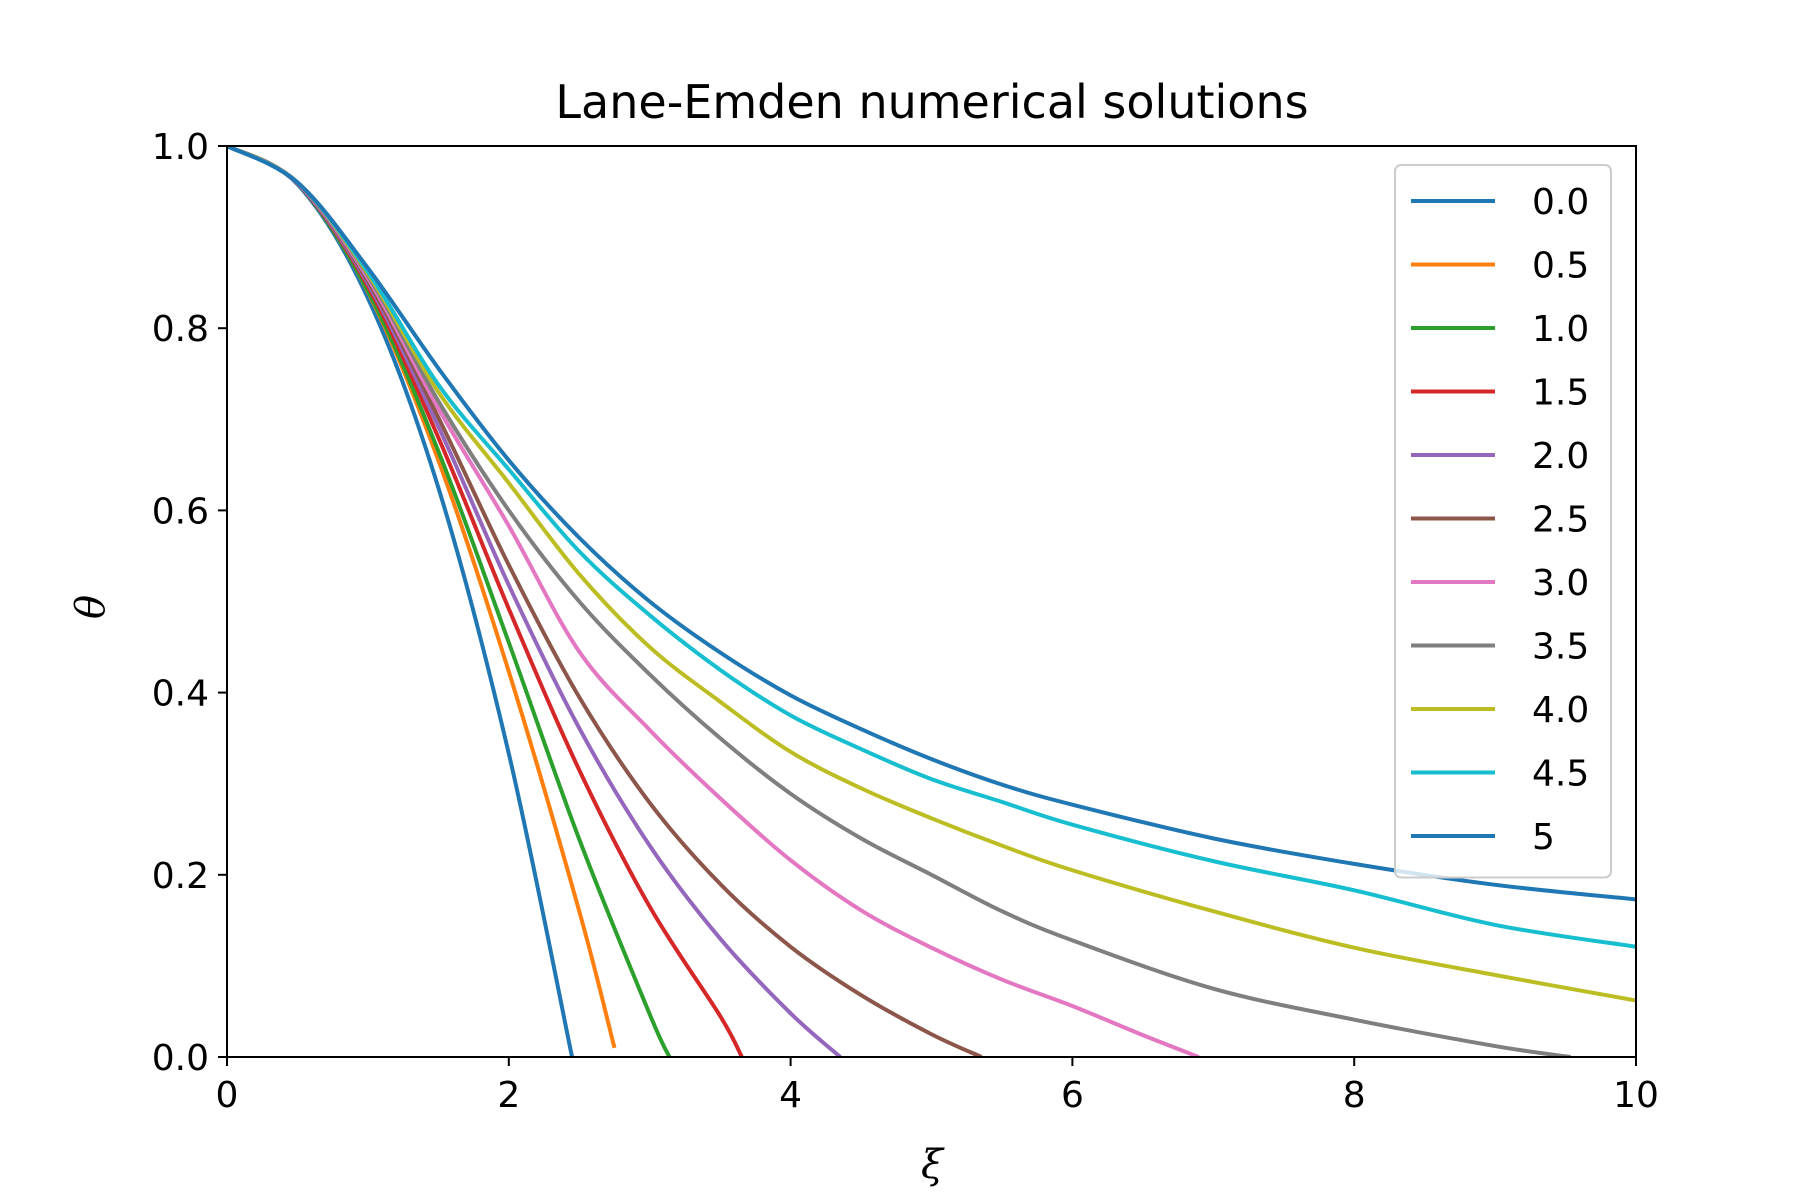 Image resolution: width=1800 pixels, height=1200 pixels. I want to click on legend-label: 0.5, so click(1560, 266).